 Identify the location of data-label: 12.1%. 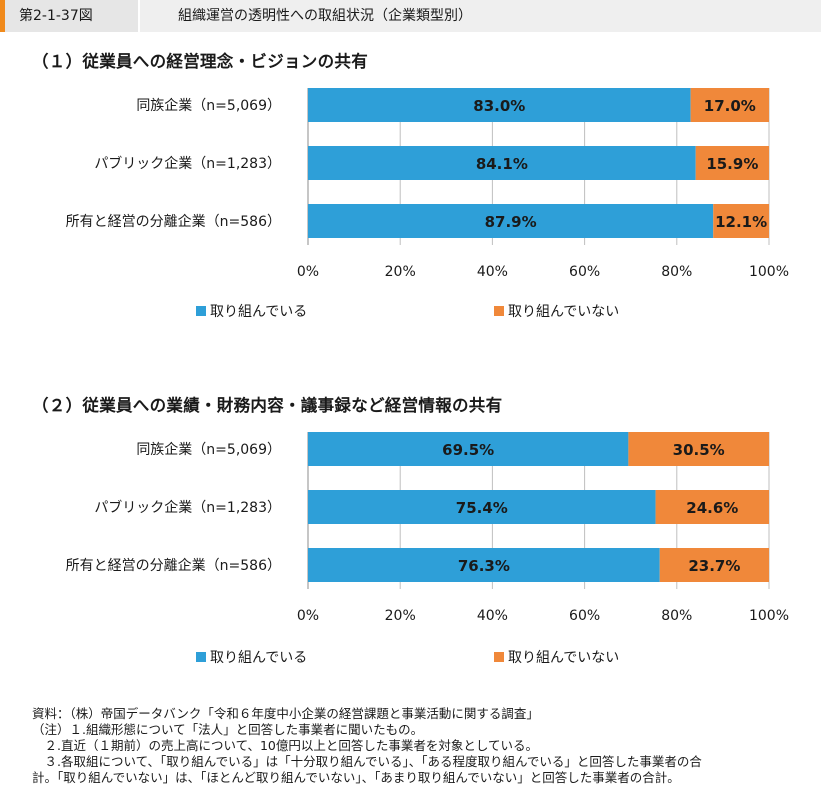
(741, 222).